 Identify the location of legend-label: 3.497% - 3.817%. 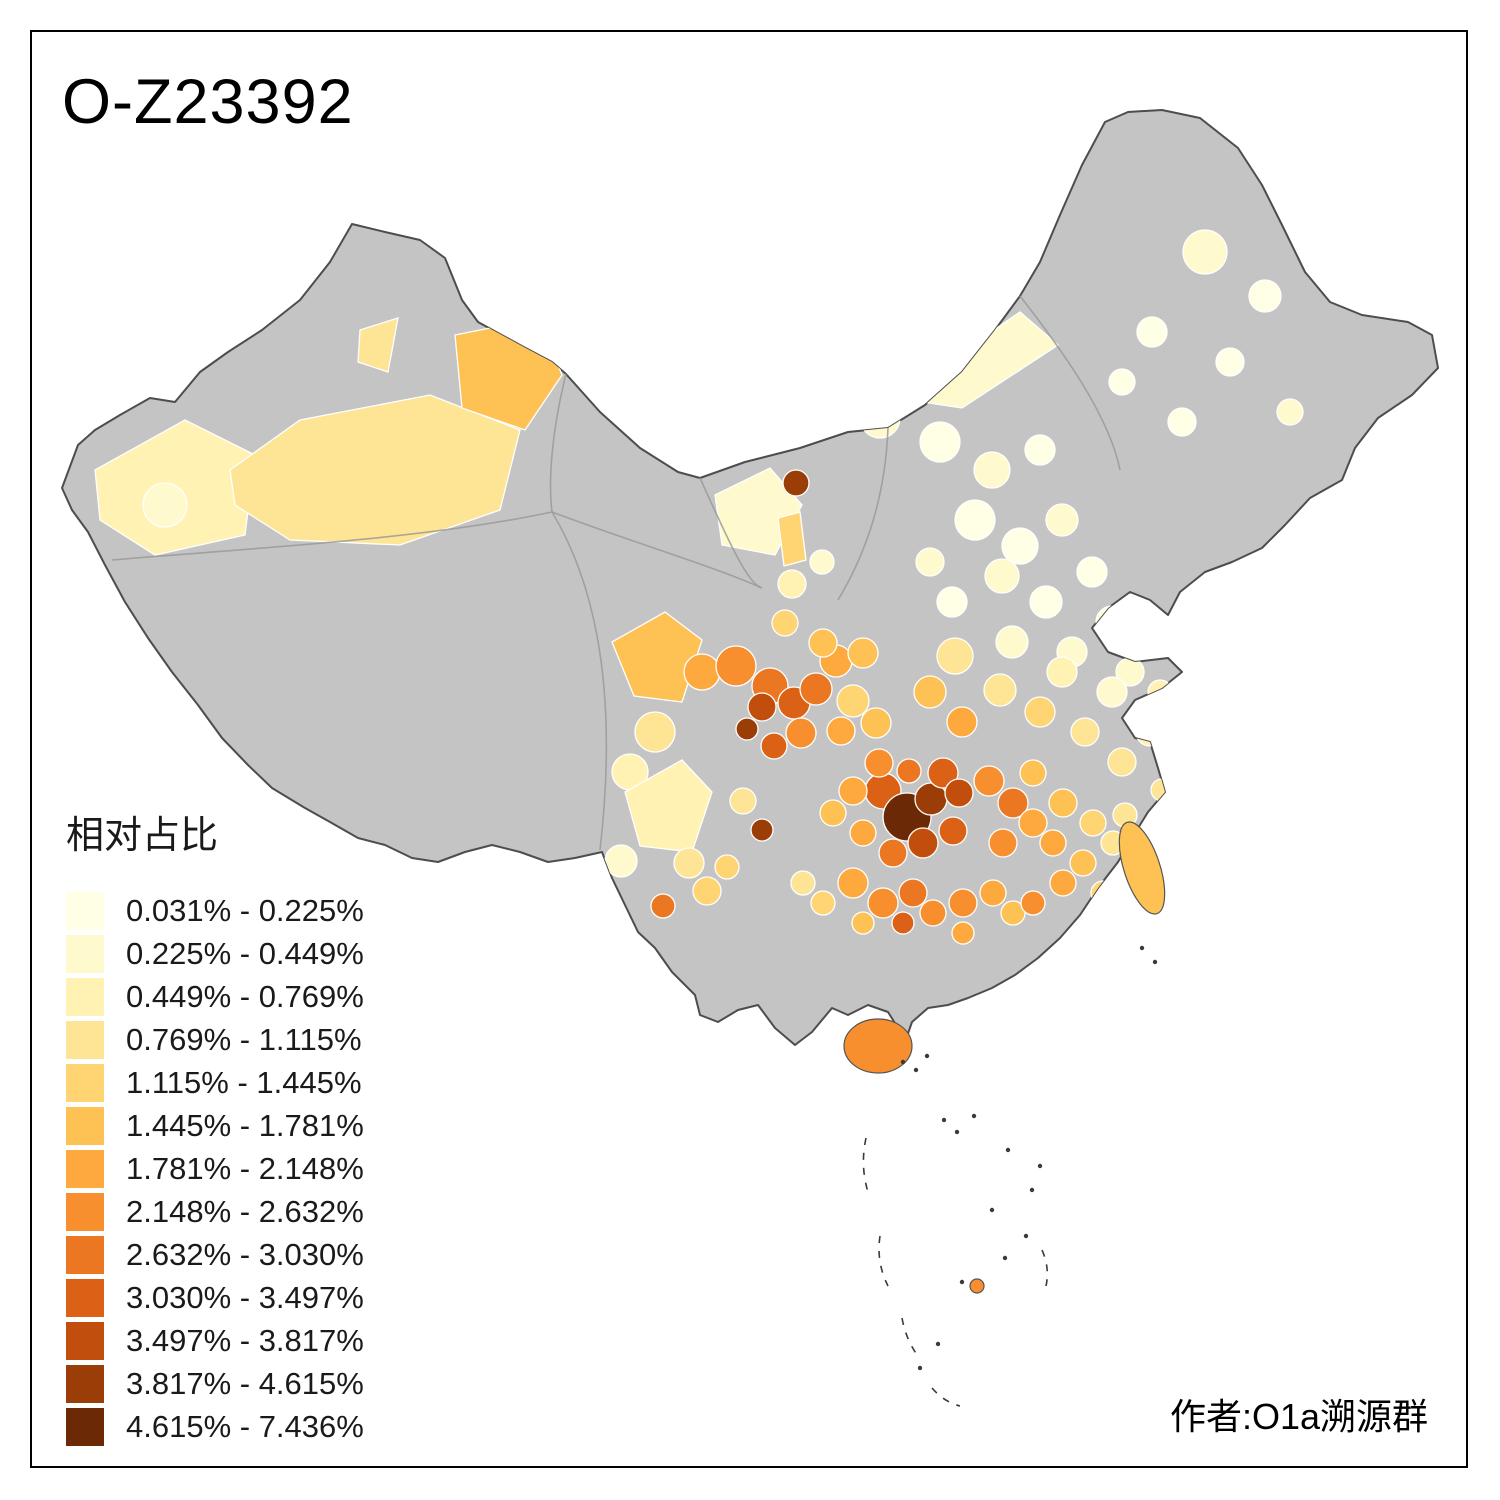
(245, 1340).